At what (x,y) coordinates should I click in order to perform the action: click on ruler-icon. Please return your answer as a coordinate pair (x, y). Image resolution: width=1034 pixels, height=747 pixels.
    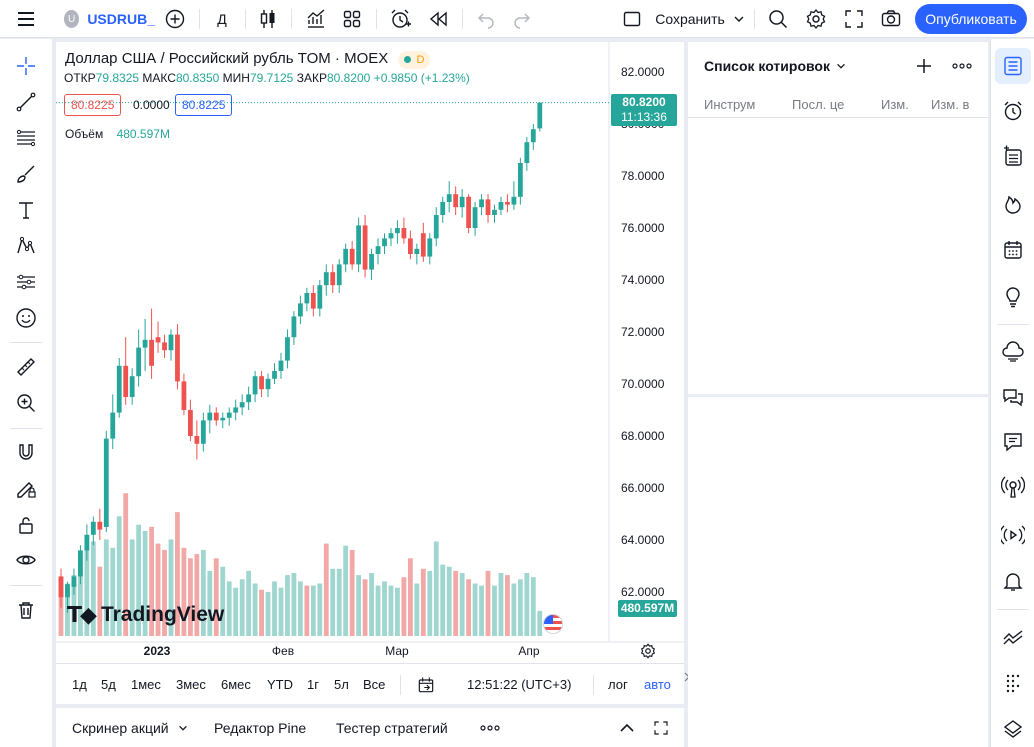
    Looking at the image, I should click on (26, 367).